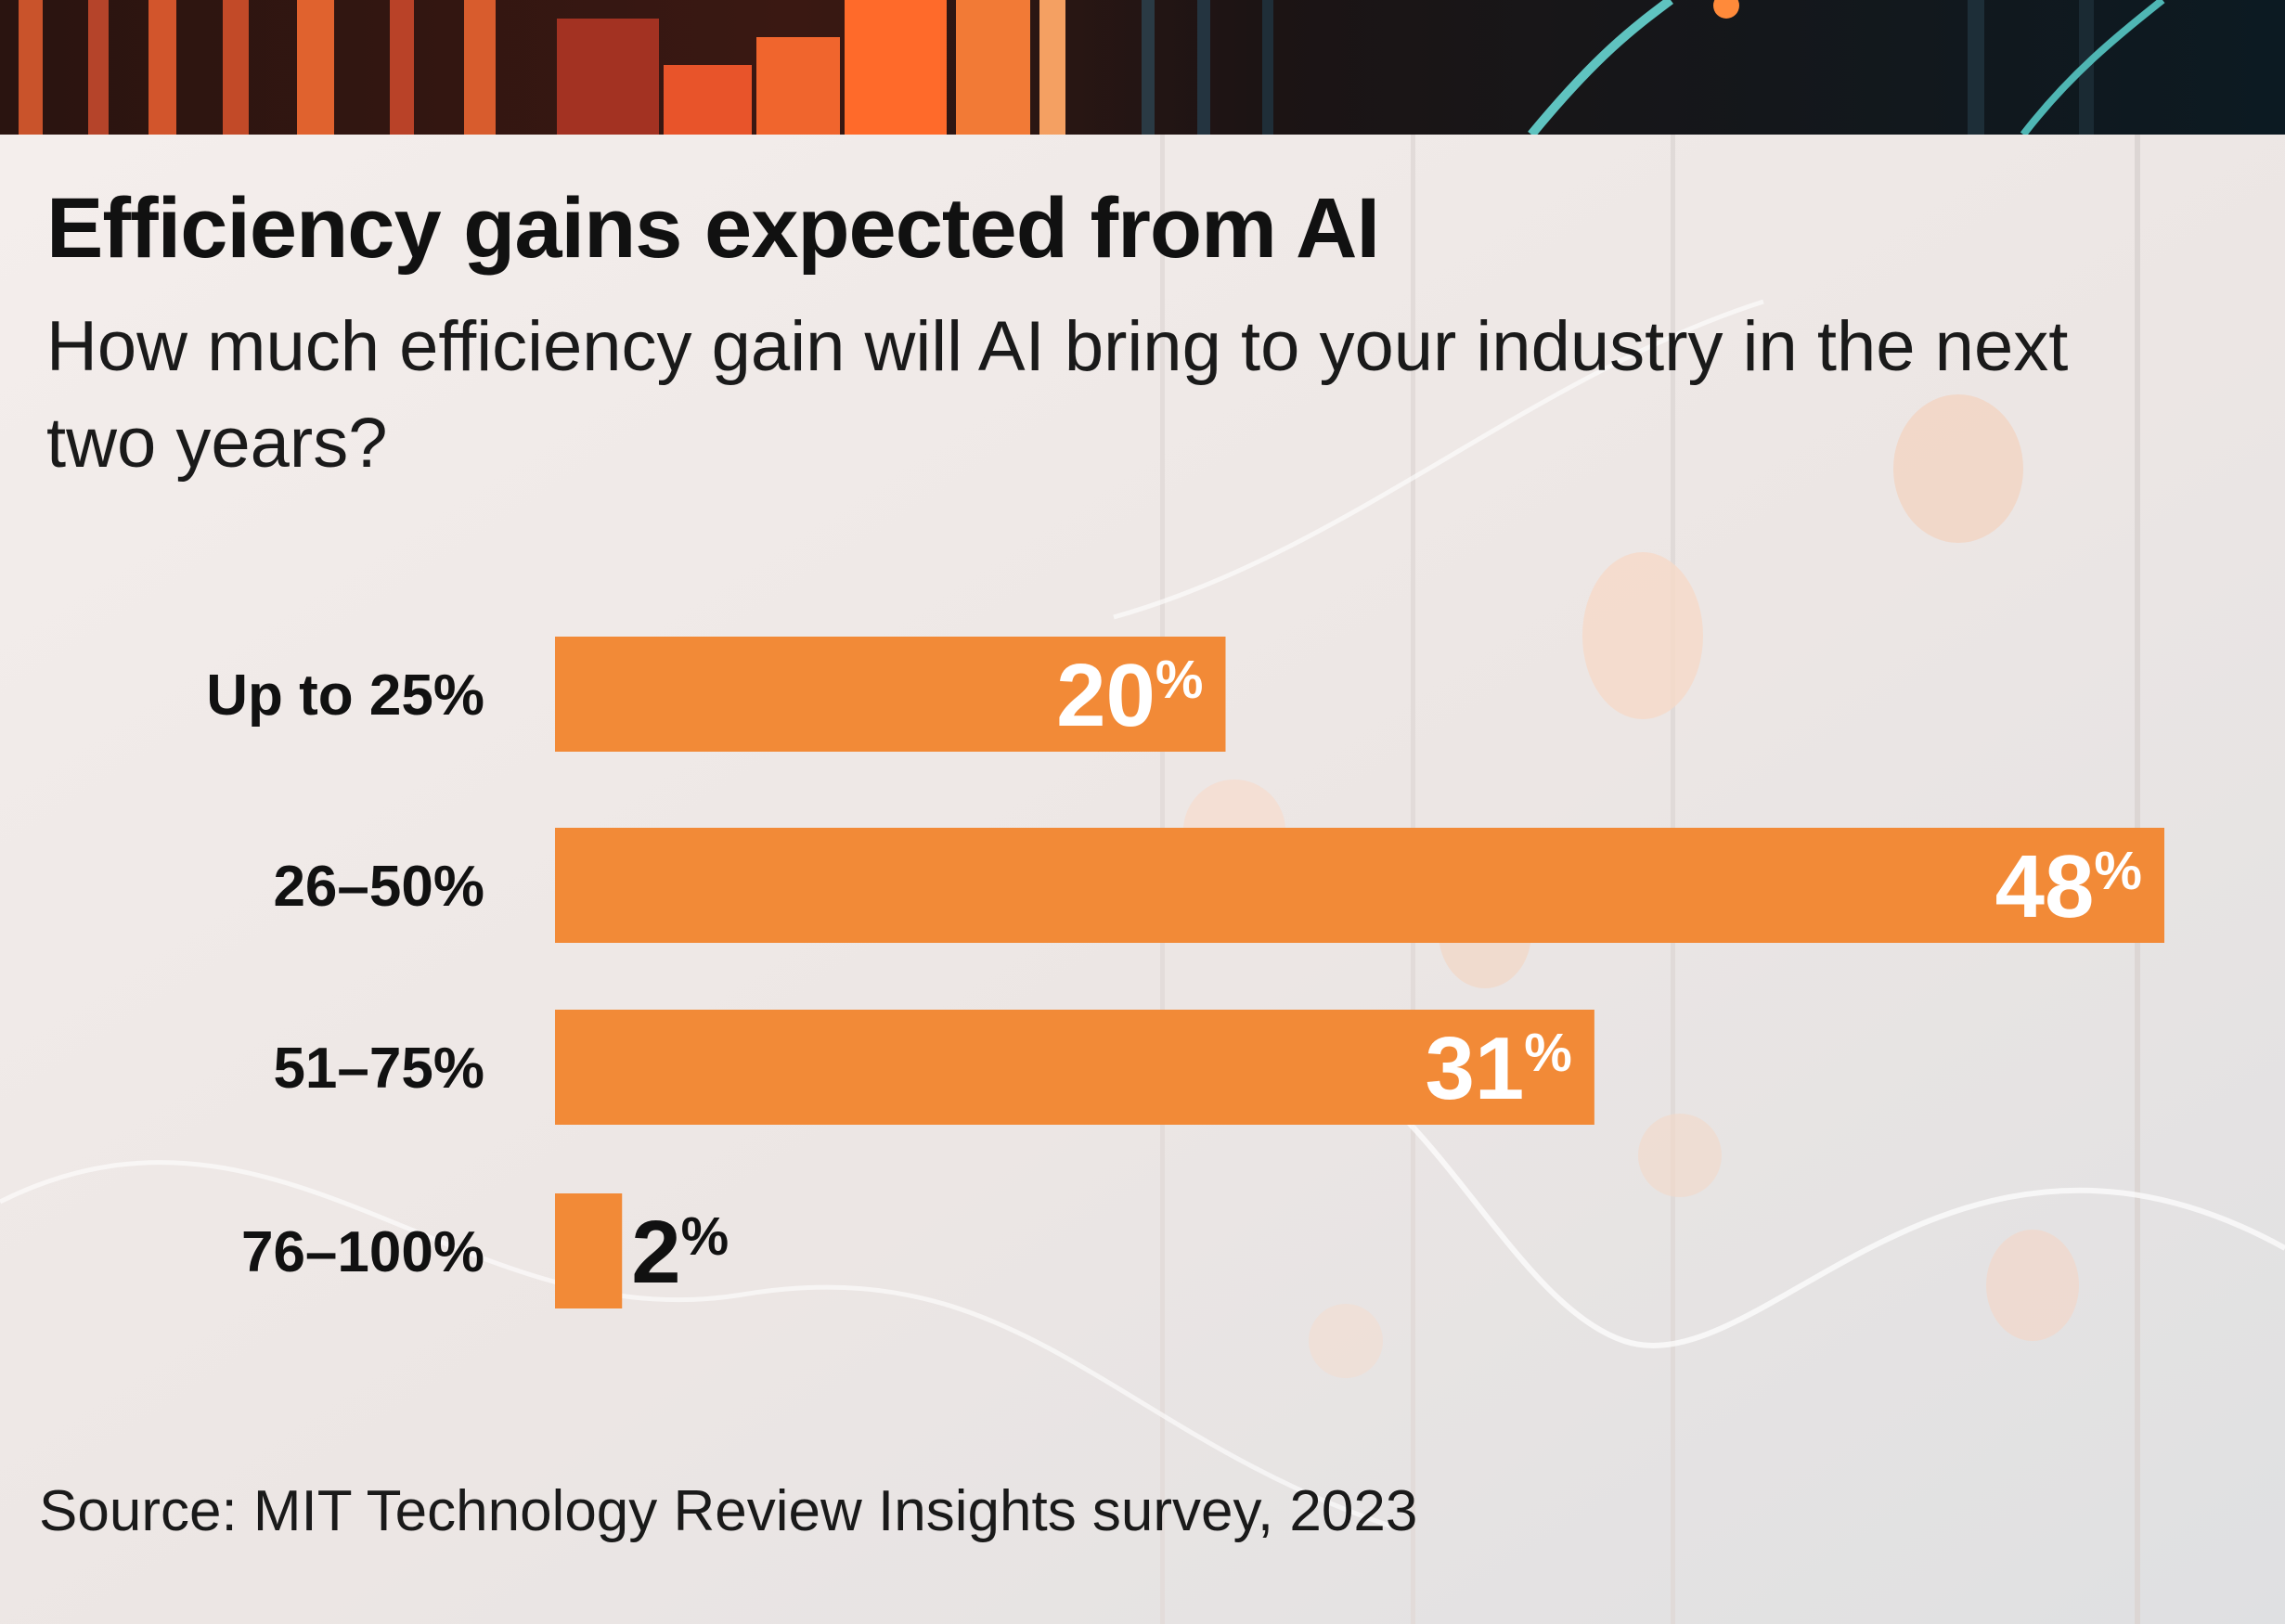 This screenshot has height=1624, width=2285. What do you see at coordinates (378, 887) in the screenshot?
I see `category-label: 26–50%` at bounding box center [378, 887].